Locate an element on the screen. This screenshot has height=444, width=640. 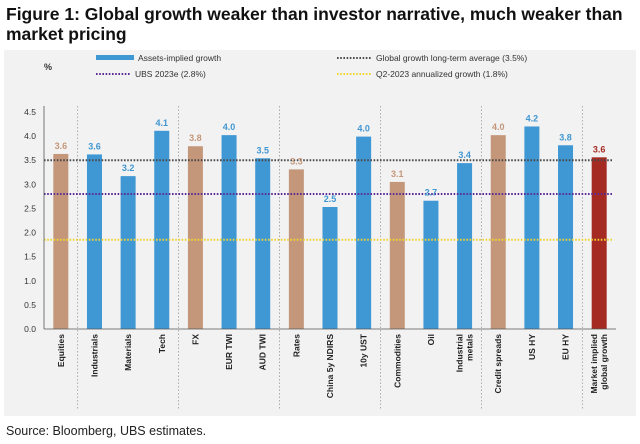
x-tick-label: US HY is located at coordinates (532, 347).